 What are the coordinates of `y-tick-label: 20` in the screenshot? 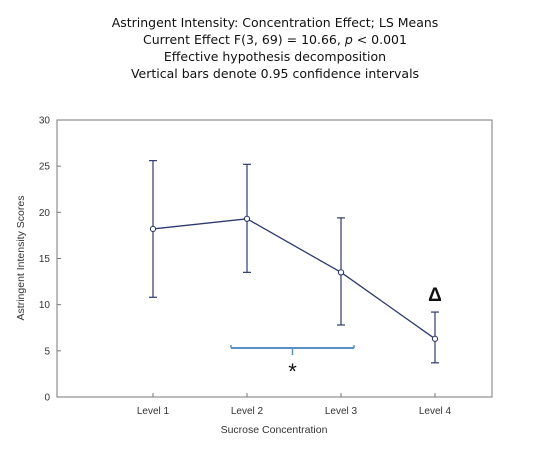 It's located at (45, 213).